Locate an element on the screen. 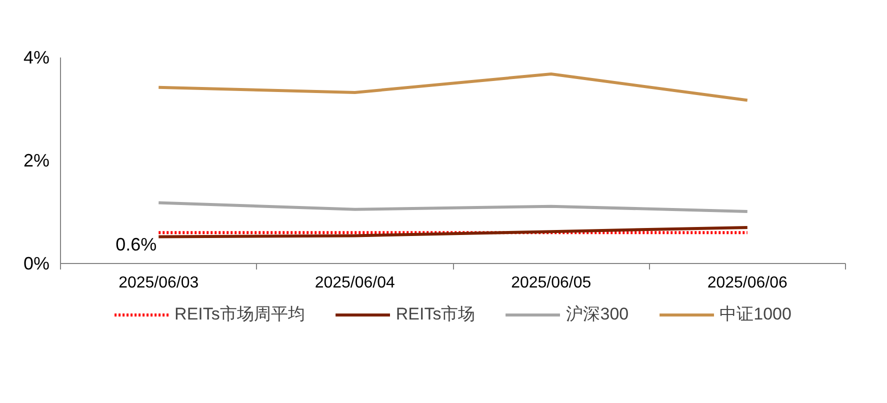 This screenshot has width=887, height=403. y-tick-label: 0% is located at coordinates (36, 264).